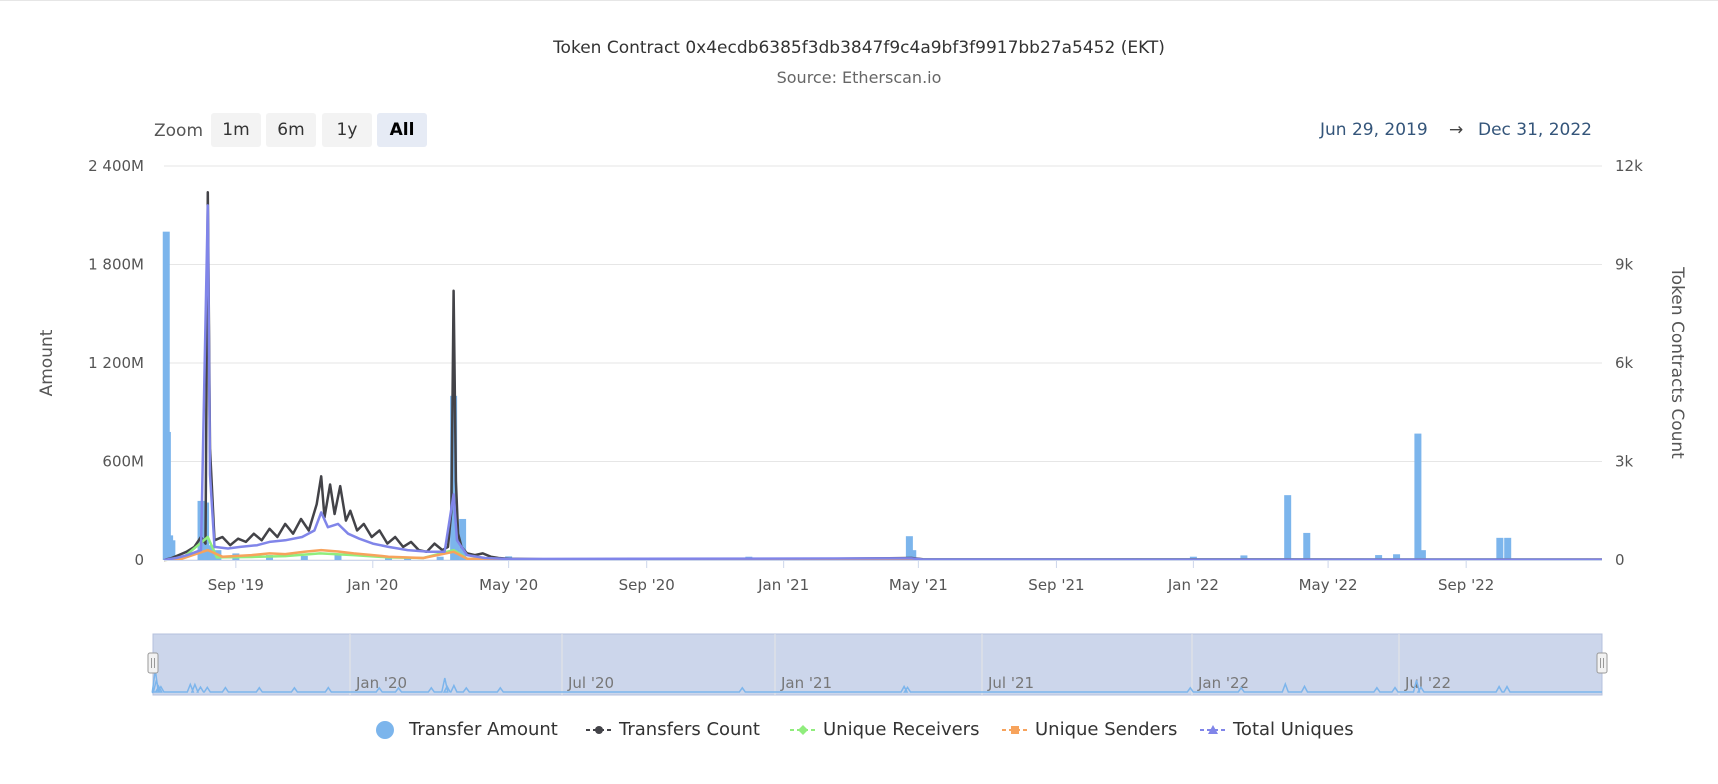 This screenshot has height=784, width=1718. I want to click on y-right-axis-title: Token Contracts Count, so click(1677, 362).